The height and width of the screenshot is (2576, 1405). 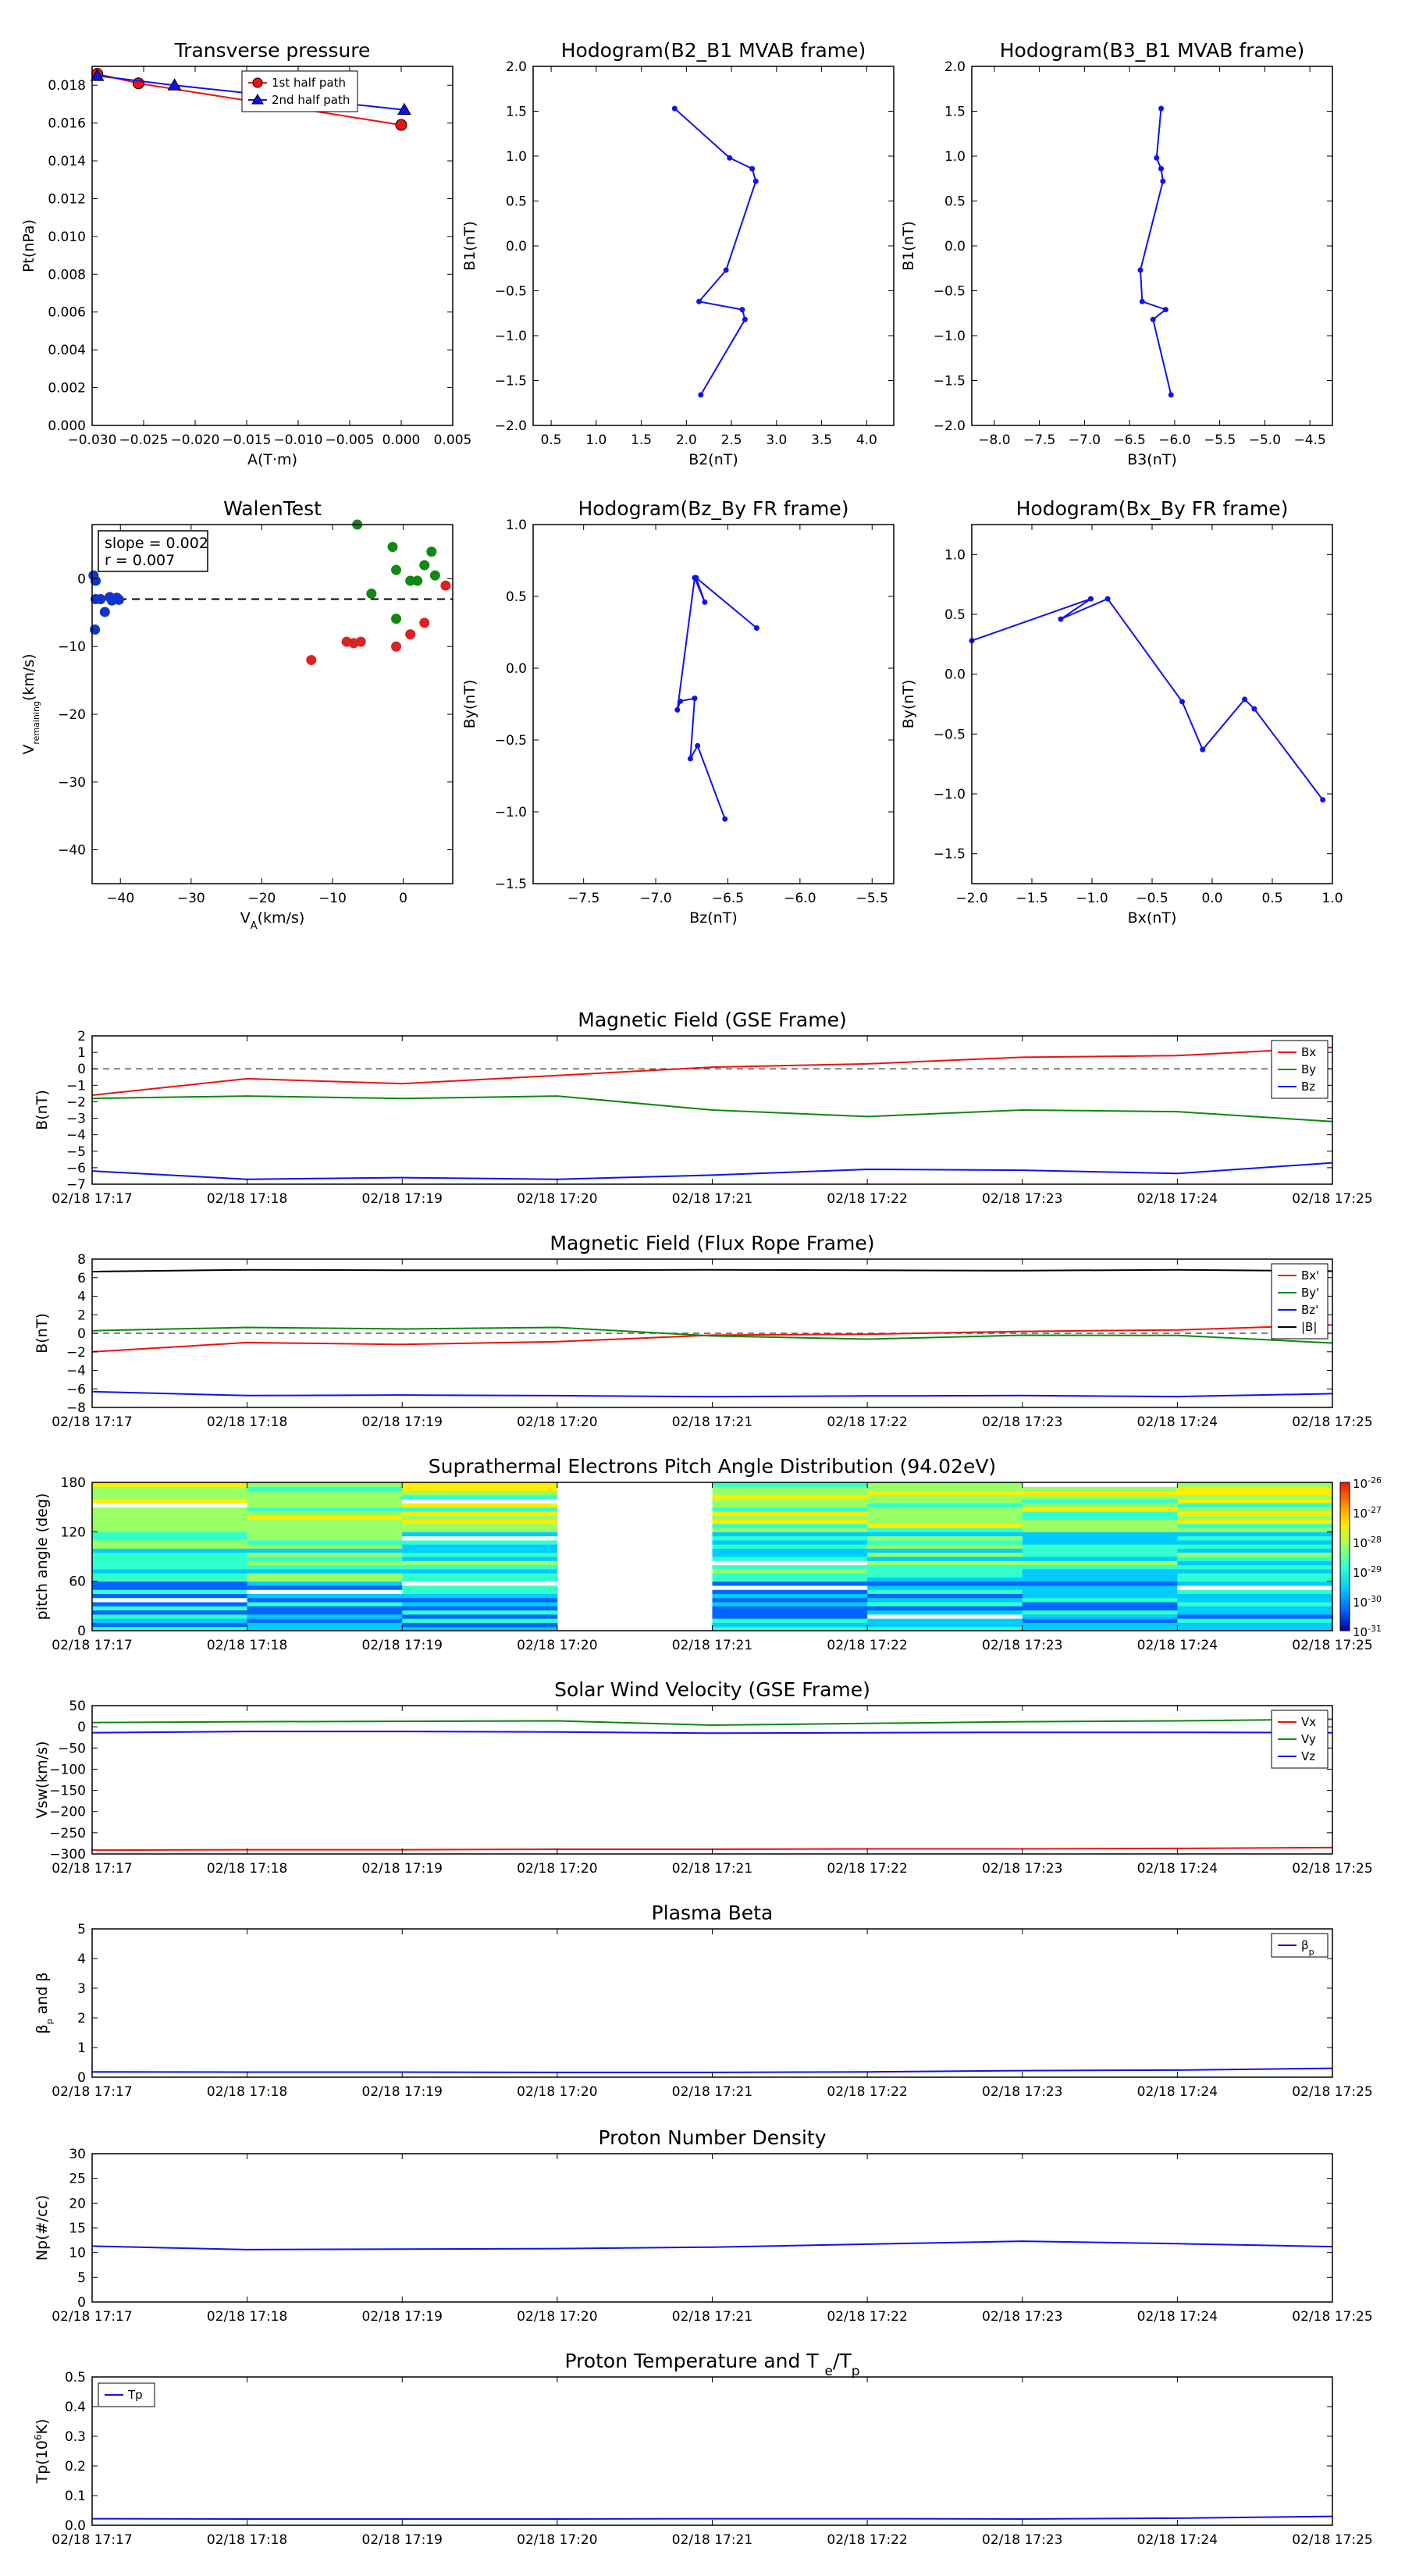 What do you see at coordinates (196, 440) in the screenshot?
I see `x-tick-label: −0.020` at bounding box center [196, 440].